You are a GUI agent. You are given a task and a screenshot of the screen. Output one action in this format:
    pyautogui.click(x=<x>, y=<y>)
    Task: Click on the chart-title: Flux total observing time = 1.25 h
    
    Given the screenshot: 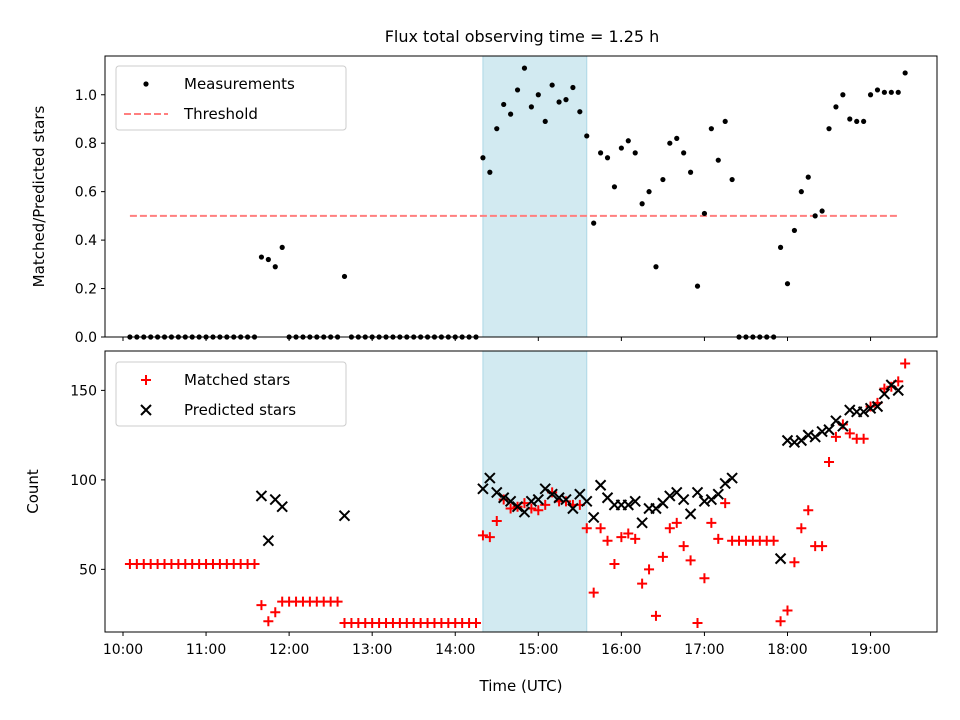 What is the action you would take?
    pyautogui.click(x=522, y=36)
    